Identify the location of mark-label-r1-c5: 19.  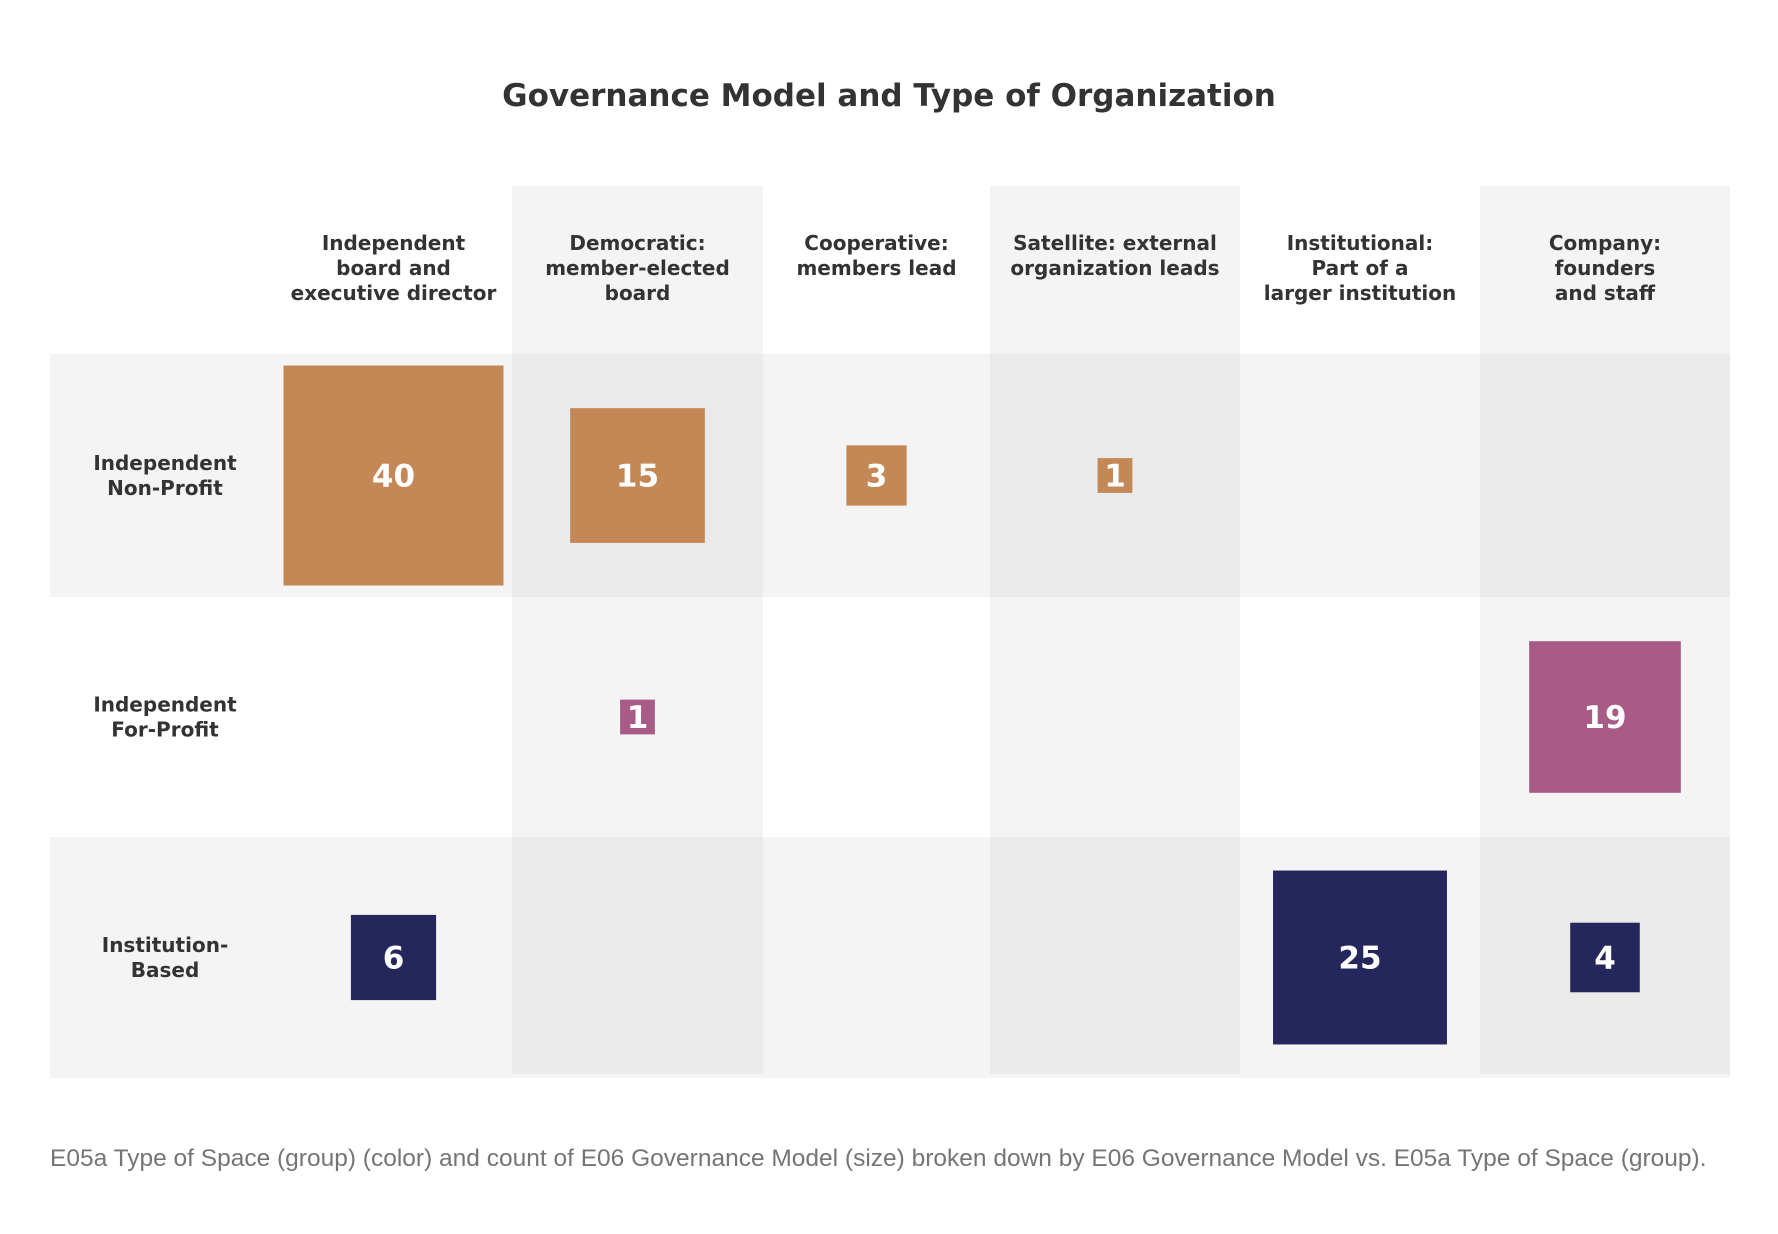
(1604, 718).